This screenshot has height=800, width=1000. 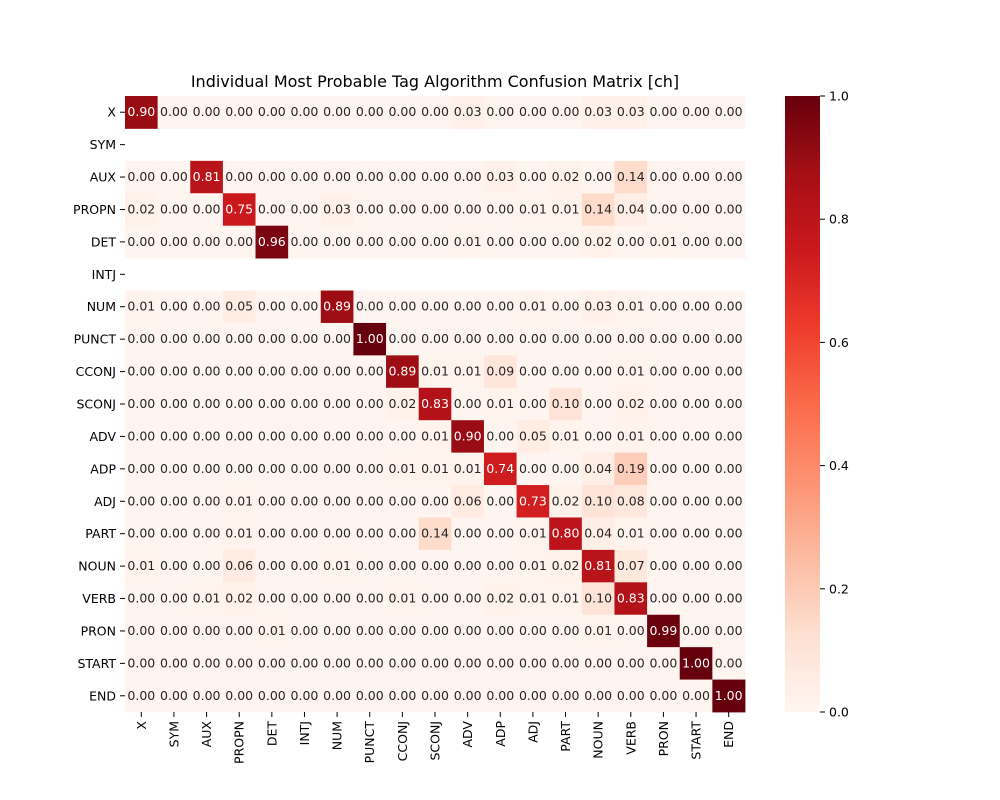 I want to click on col-tick-label: ADP, so click(x=500, y=734).